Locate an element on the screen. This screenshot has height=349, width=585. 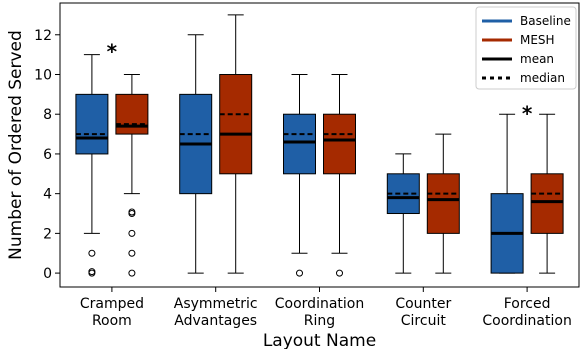
legend-box is located at coordinates (526, 48).